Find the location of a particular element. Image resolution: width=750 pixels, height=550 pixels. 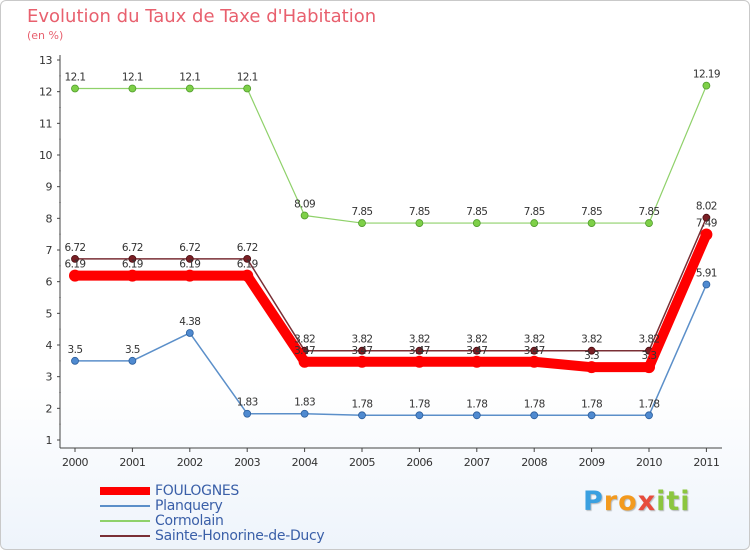

data-label-foulognes: 7.49 is located at coordinates (706, 223).